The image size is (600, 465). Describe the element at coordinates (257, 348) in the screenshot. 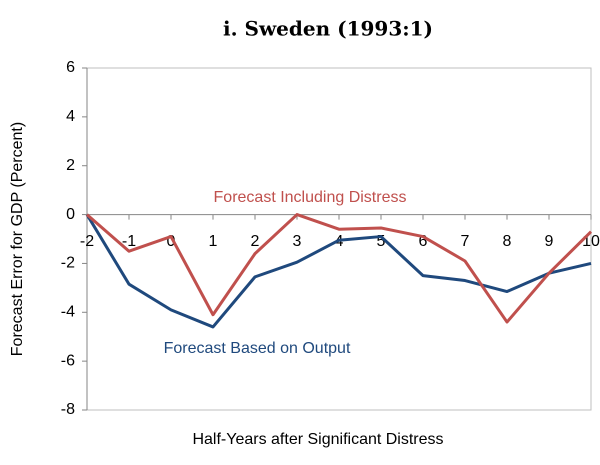

I see `series-label: Forecast Based on Output` at that location.